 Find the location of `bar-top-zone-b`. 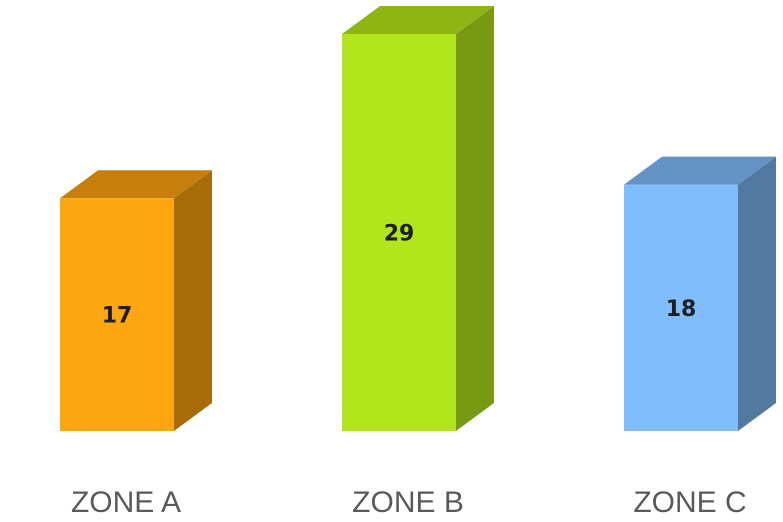

bar-top-zone-b is located at coordinates (418, 20).